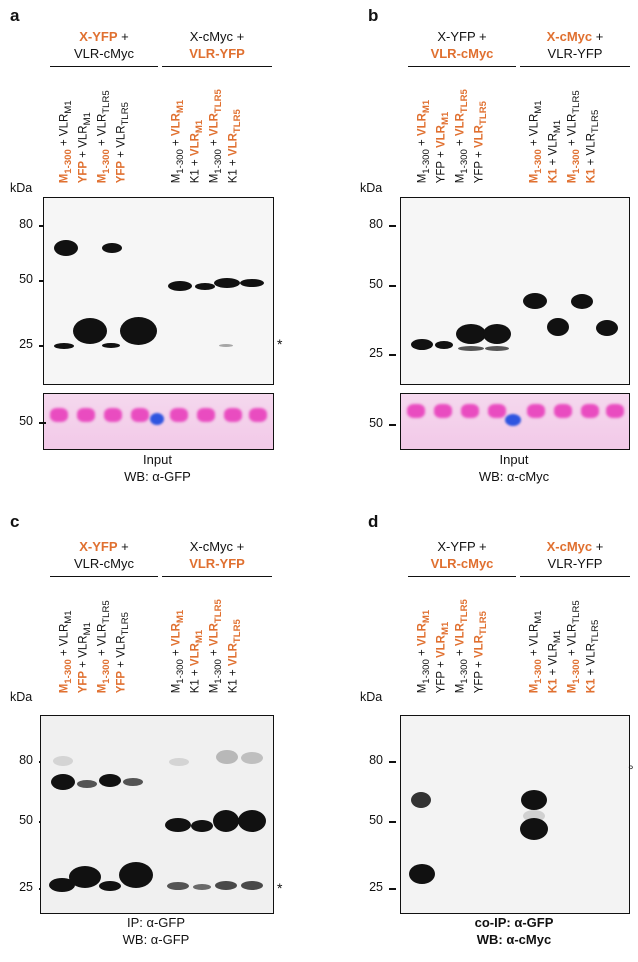  What do you see at coordinates (85, 658) in the screenshot?
I see `lane-label: YFP + VLRM1` at bounding box center [85, 658].